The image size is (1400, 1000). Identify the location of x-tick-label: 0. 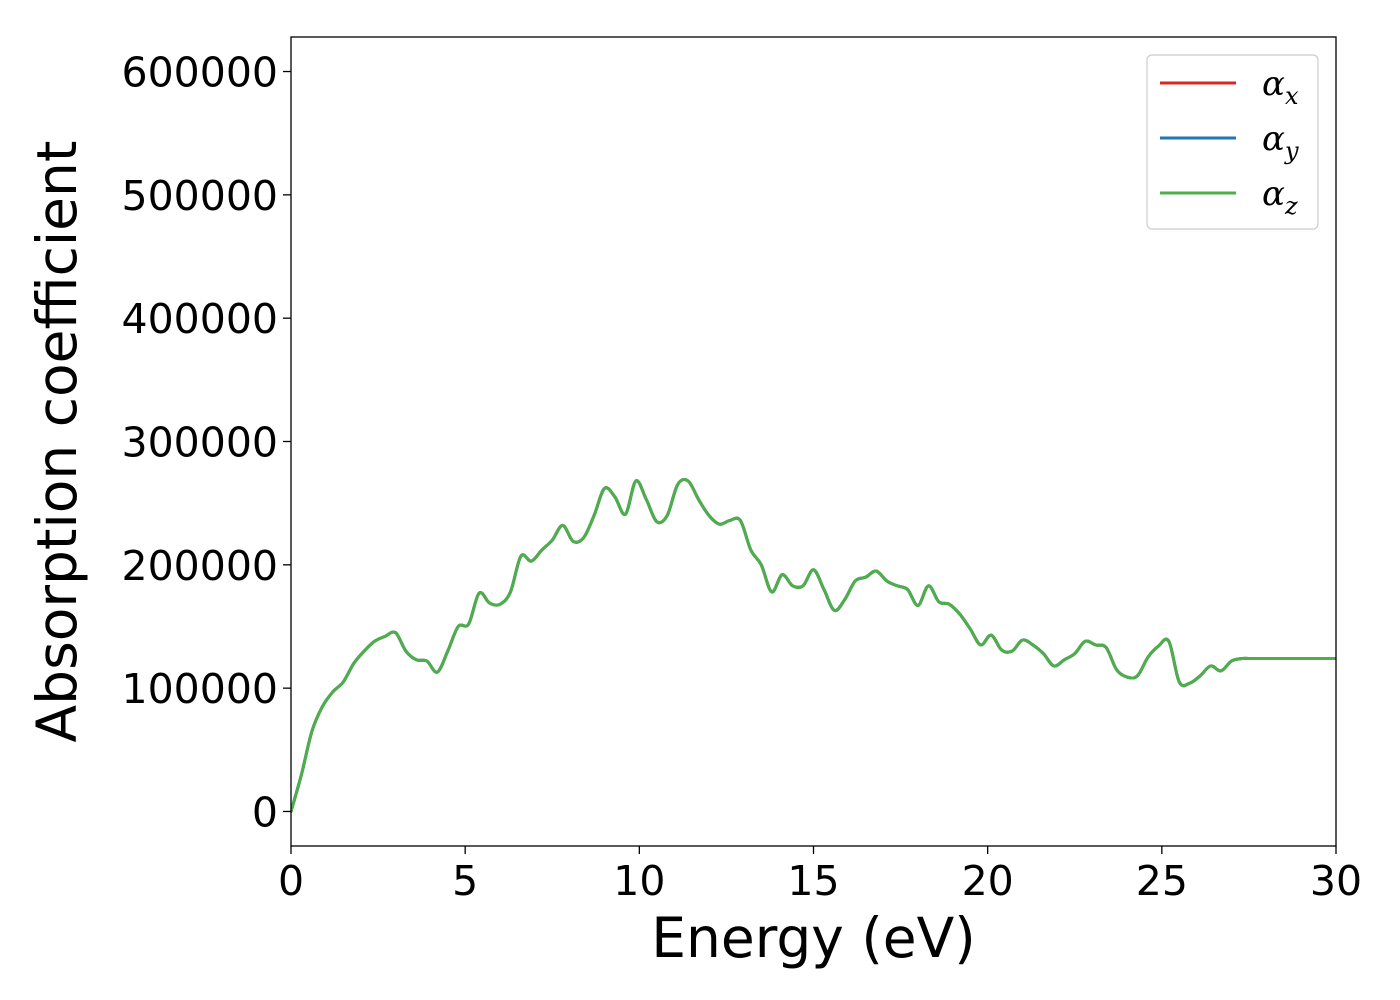
(291, 881).